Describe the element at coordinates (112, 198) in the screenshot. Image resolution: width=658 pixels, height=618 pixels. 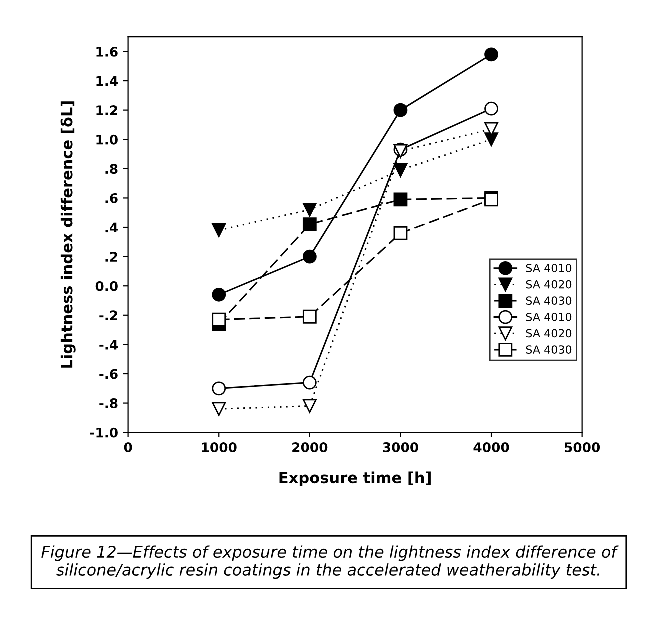
I see `y-tick-label: .6` at that location.